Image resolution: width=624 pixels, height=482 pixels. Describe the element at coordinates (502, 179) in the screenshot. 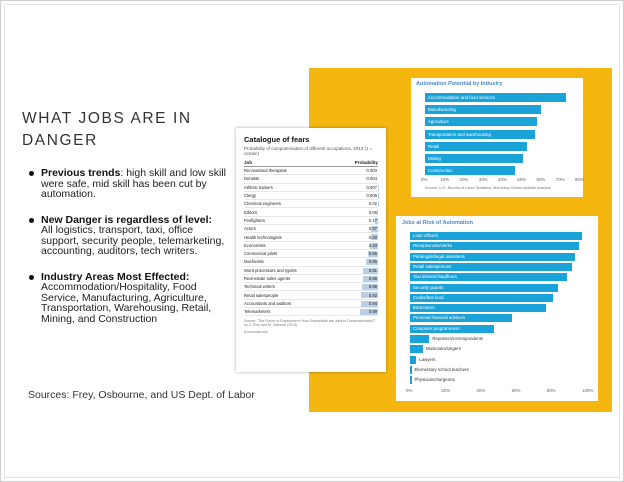

I see `x-tick-label: 40%` at that location.